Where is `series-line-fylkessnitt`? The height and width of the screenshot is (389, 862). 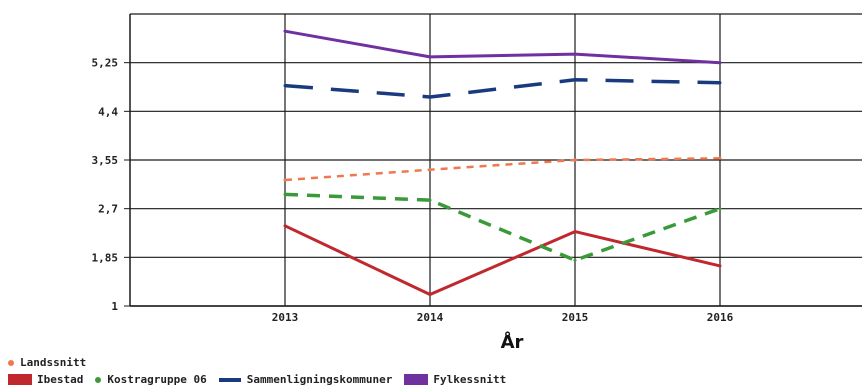 series-line-fylkessnitt is located at coordinates (502, 47).